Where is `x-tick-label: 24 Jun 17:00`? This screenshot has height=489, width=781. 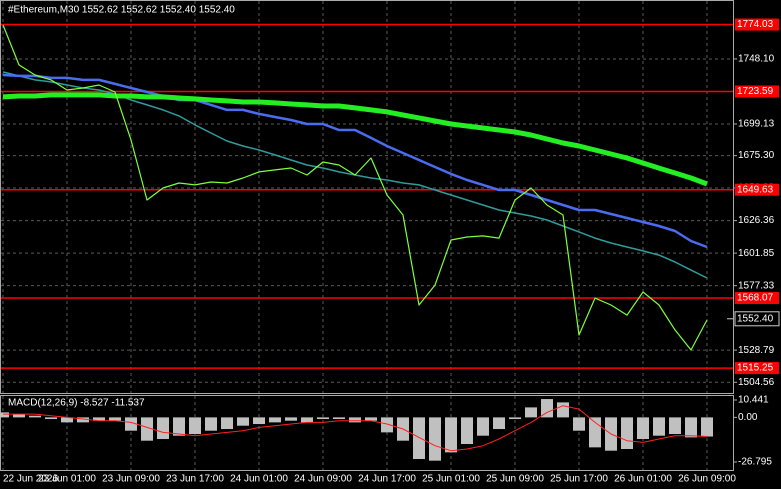
x-tick-label: 24 Jun 17:00 is located at coordinates (387, 479).